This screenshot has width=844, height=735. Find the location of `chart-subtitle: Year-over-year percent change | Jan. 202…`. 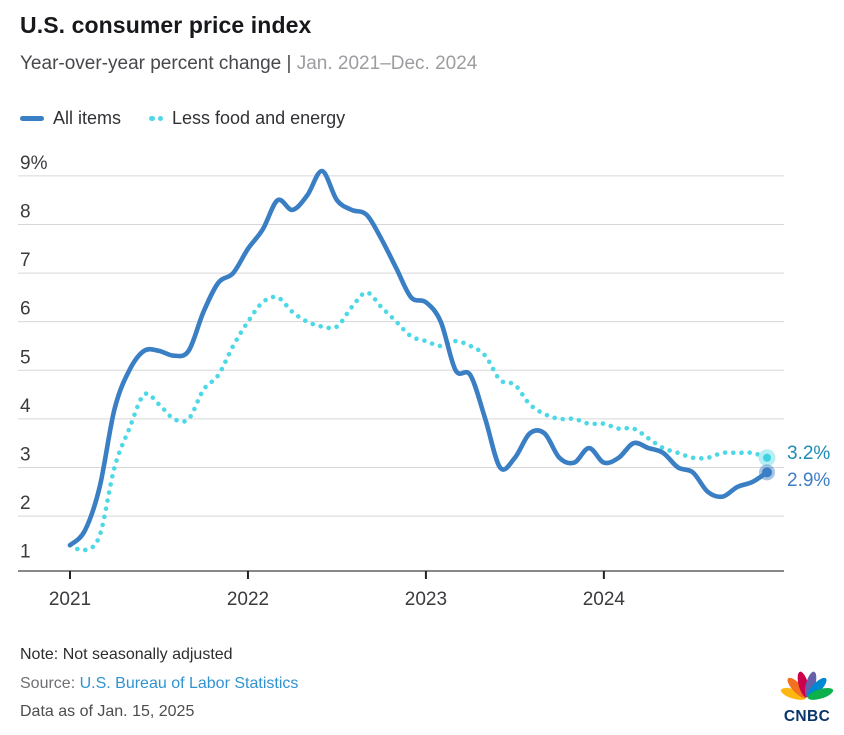

chart-subtitle: Year-over-year percent change | Jan. 202… is located at coordinates (248, 64).